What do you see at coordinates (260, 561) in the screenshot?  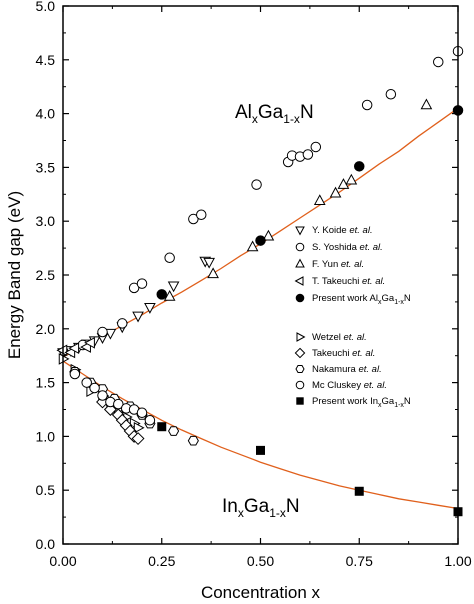 I see `x-tick-label: 0.50` at bounding box center [260, 561].